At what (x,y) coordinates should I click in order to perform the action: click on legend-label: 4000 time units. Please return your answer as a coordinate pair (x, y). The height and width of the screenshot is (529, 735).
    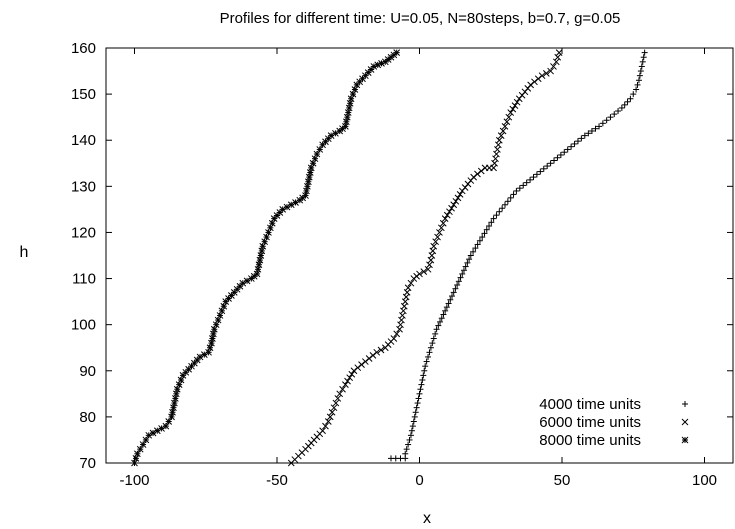
    Looking at the image, I should click on (590, 404).